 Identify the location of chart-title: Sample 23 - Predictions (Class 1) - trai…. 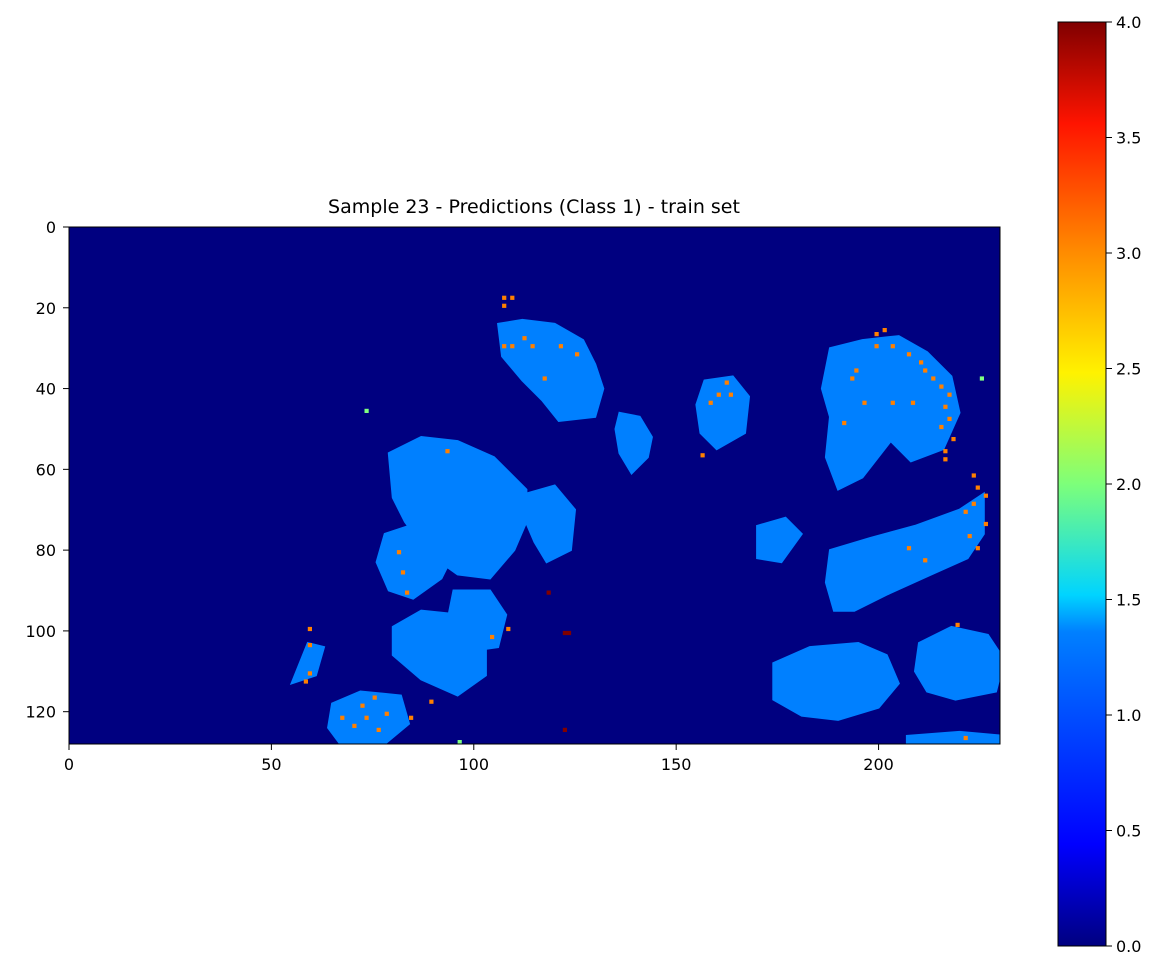
(534, 207).